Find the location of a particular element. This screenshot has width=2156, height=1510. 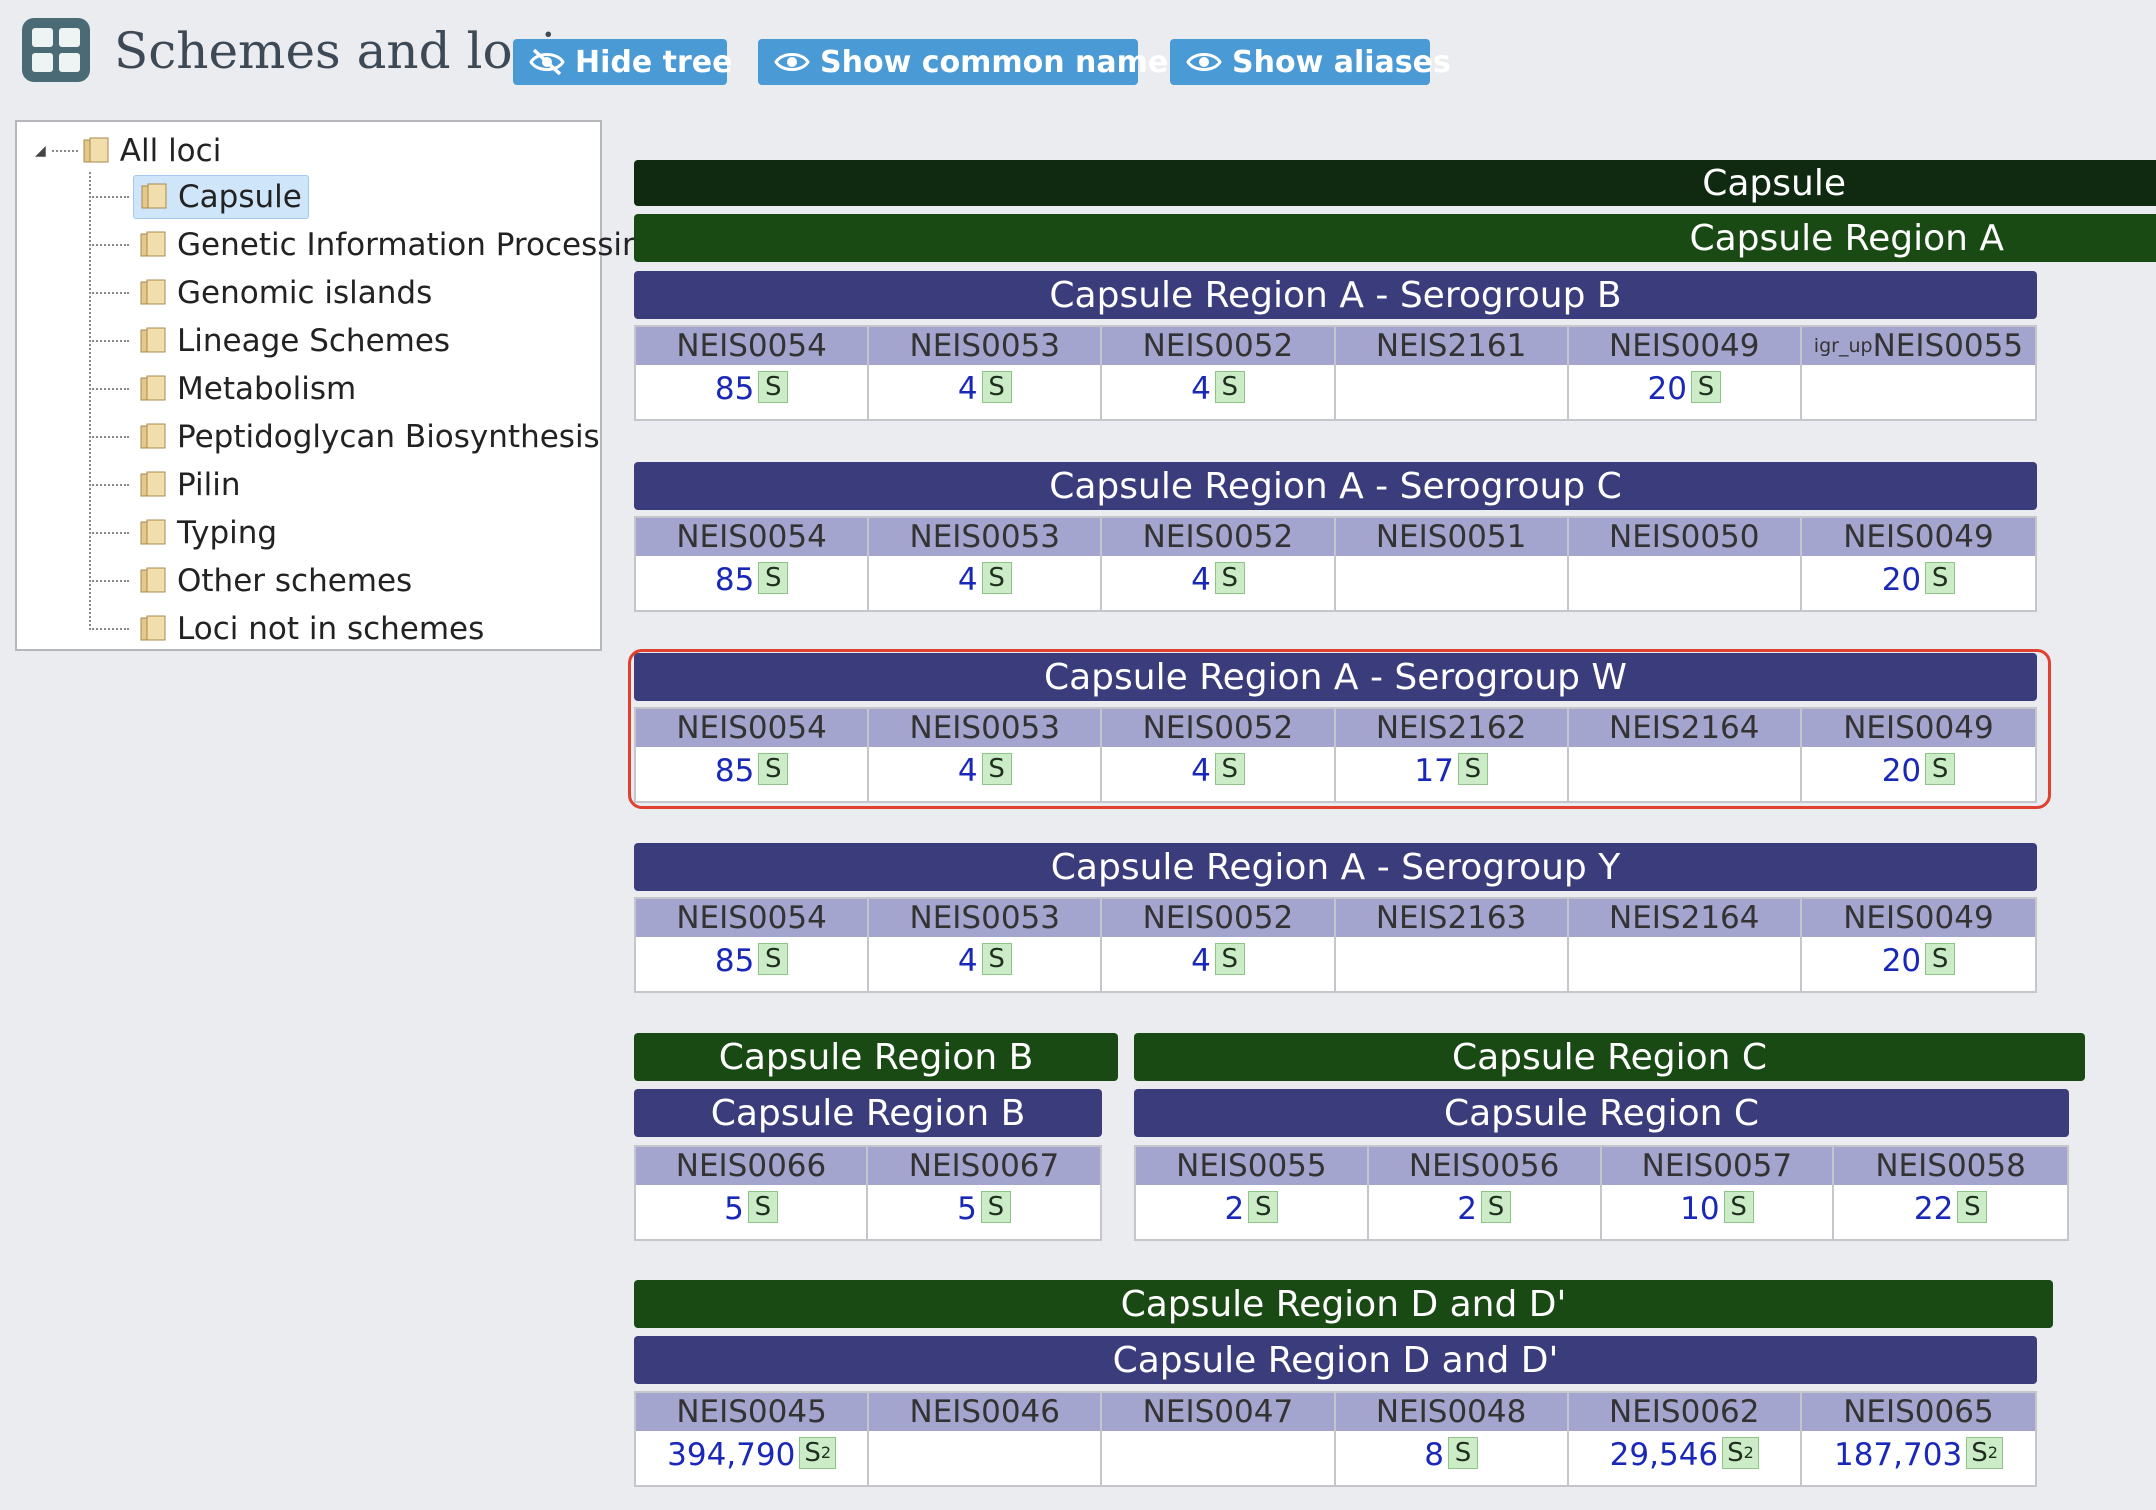

locus-header: NEIS0047 is located at coordinates (1218, 1412).